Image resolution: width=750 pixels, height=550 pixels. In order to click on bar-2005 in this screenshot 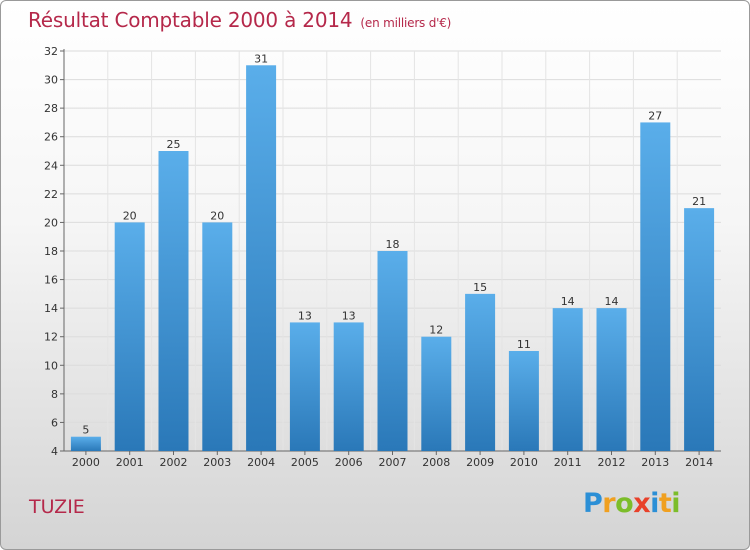, I will do `click(304, 386)`.